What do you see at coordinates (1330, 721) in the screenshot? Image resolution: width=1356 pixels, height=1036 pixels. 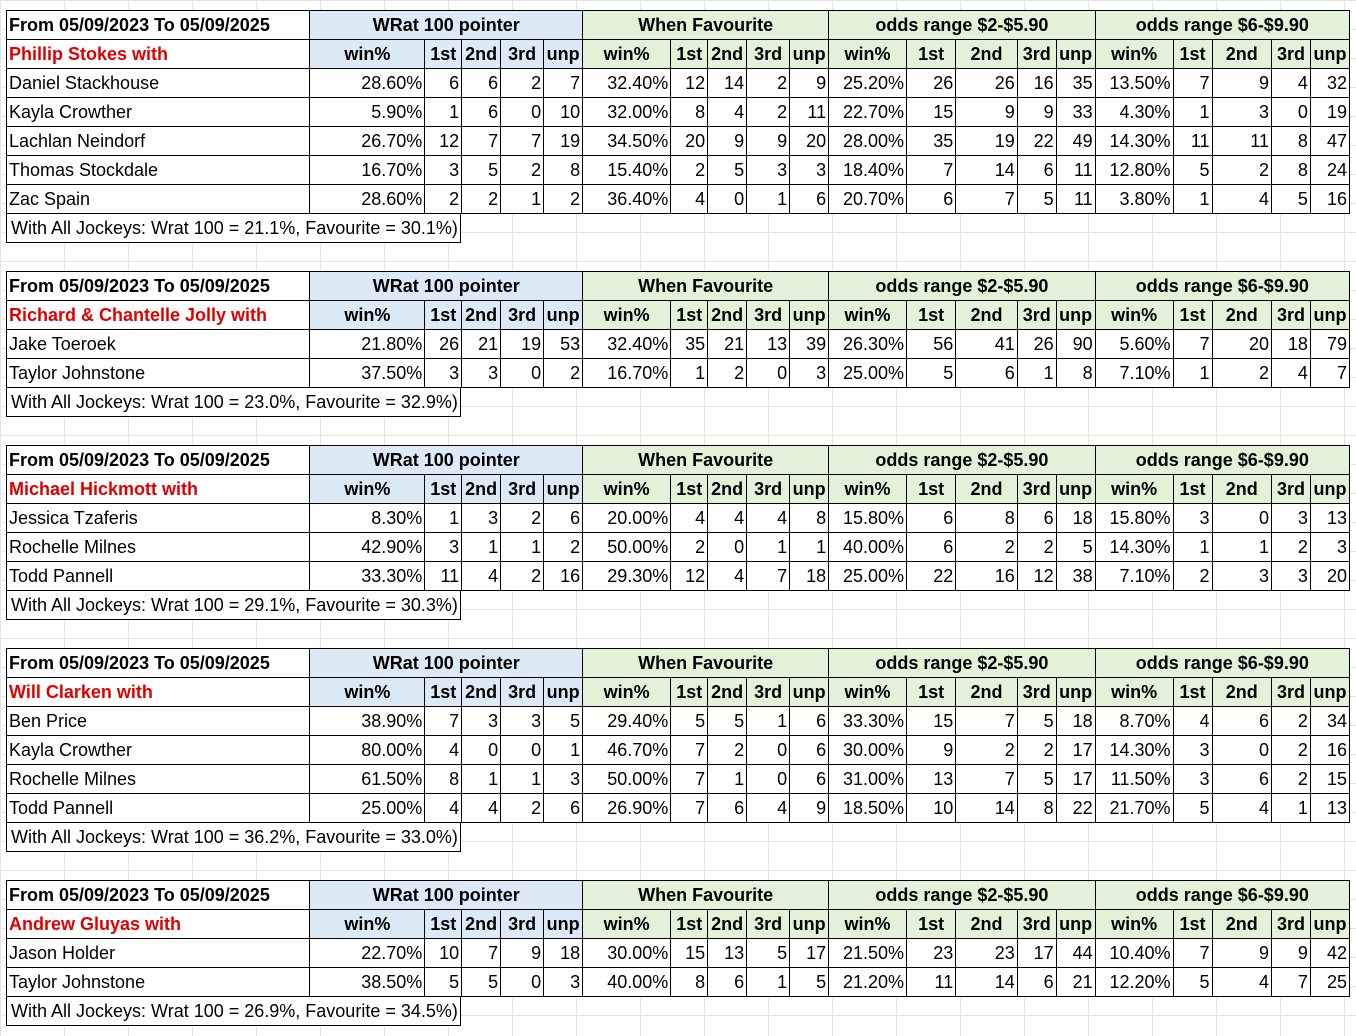 I see `stat-cell: 34` at bounding box center [1330, 721].